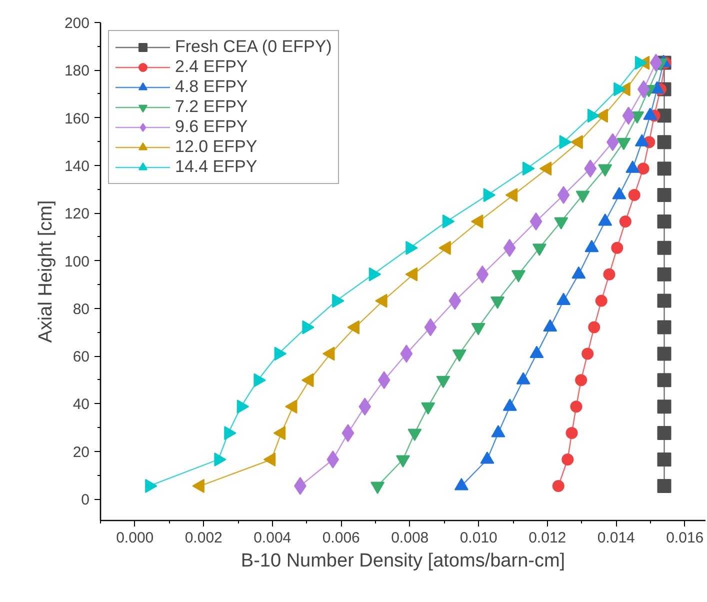 The width and height of the screenshot is (707, 602). Describe the element at coordinates (77, 119) in the screenshot. I see `y-tick-label: 160` at that location.